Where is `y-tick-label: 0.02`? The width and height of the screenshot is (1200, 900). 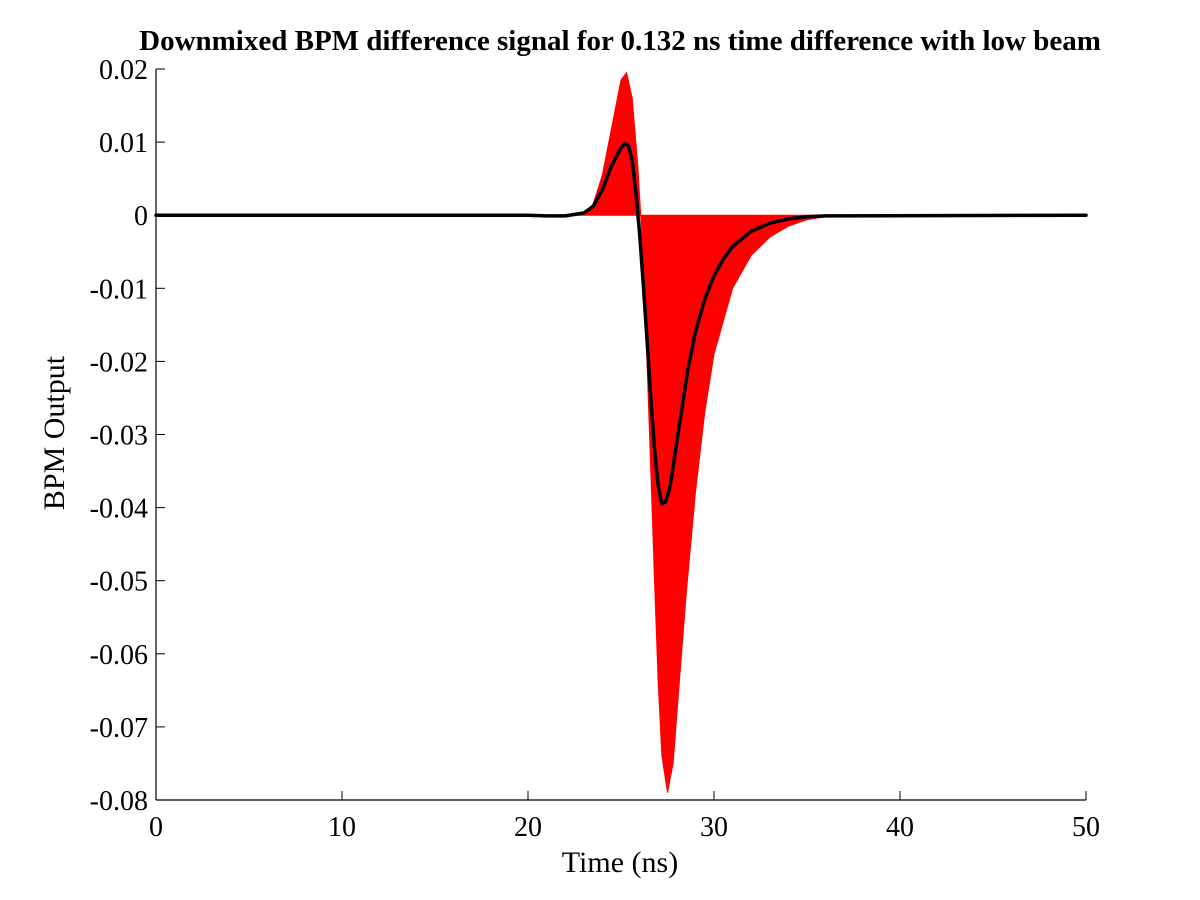 y-tick-label: 0.02 is located at coordinates (123, 70).